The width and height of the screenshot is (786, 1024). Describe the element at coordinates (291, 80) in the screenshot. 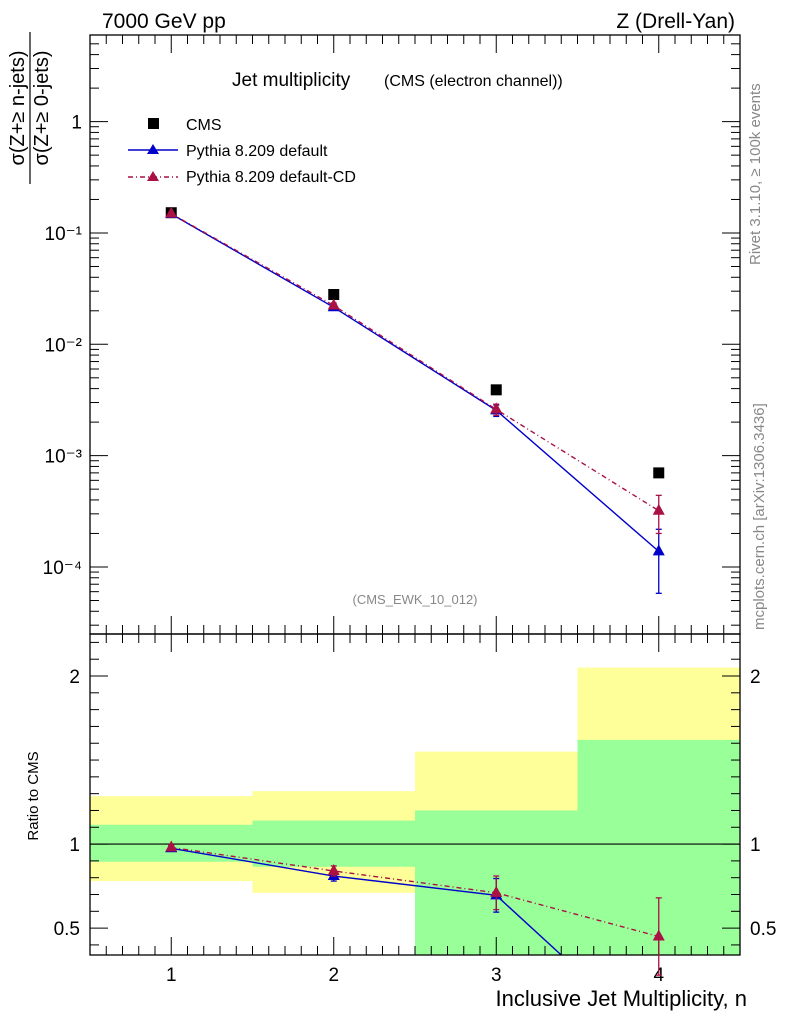

I see `chart-title: Jet multiplicity` at that location.